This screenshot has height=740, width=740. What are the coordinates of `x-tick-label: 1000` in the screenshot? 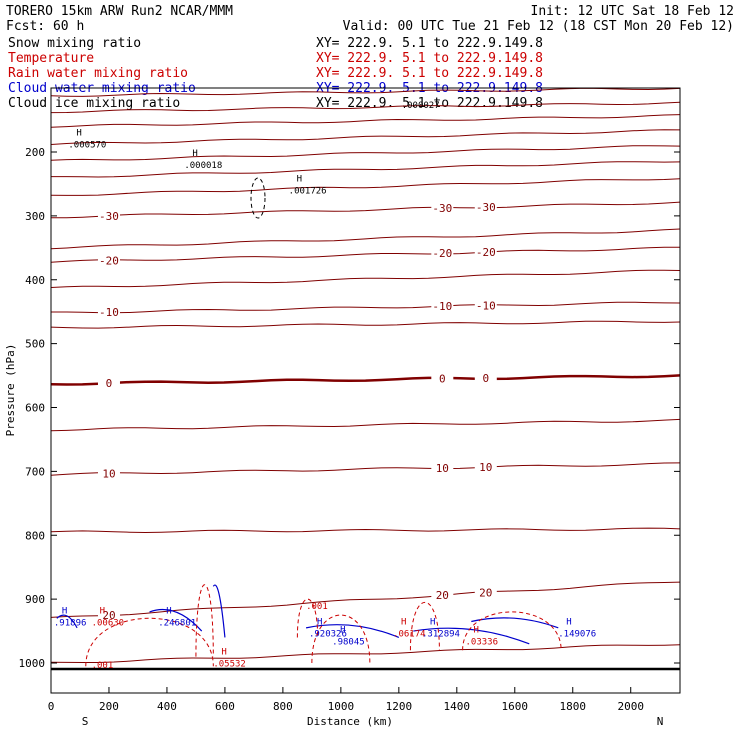 It's located at (341, 706).